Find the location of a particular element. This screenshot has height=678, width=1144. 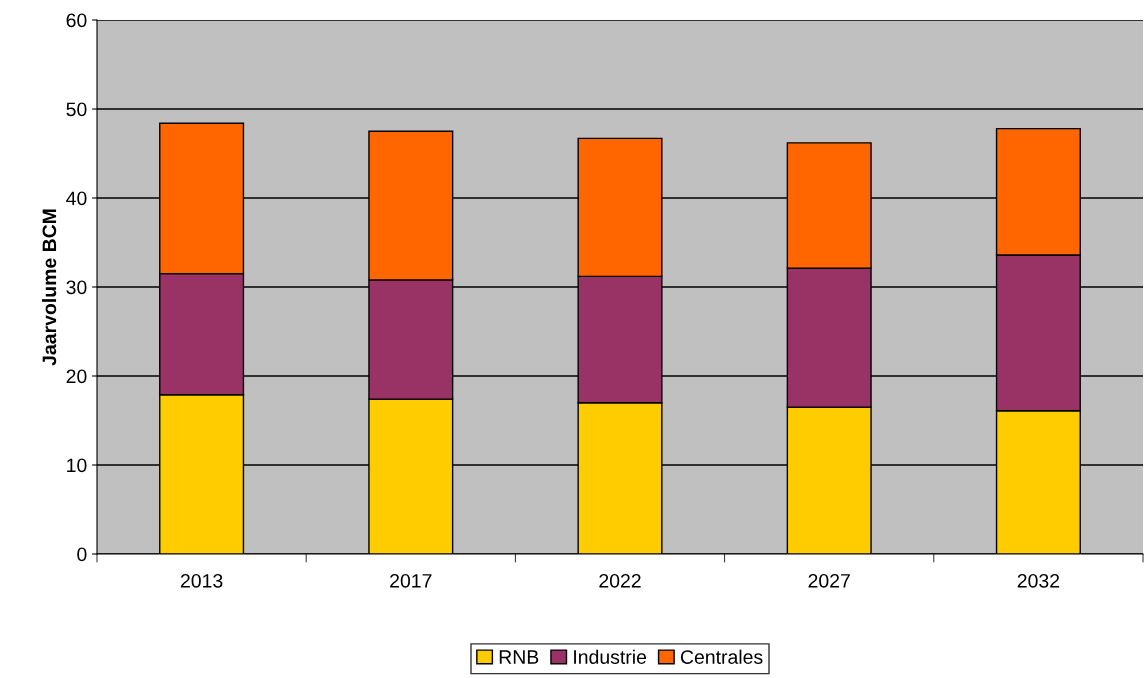

y-tick-label: 10 is located at coordinates (77, 465).